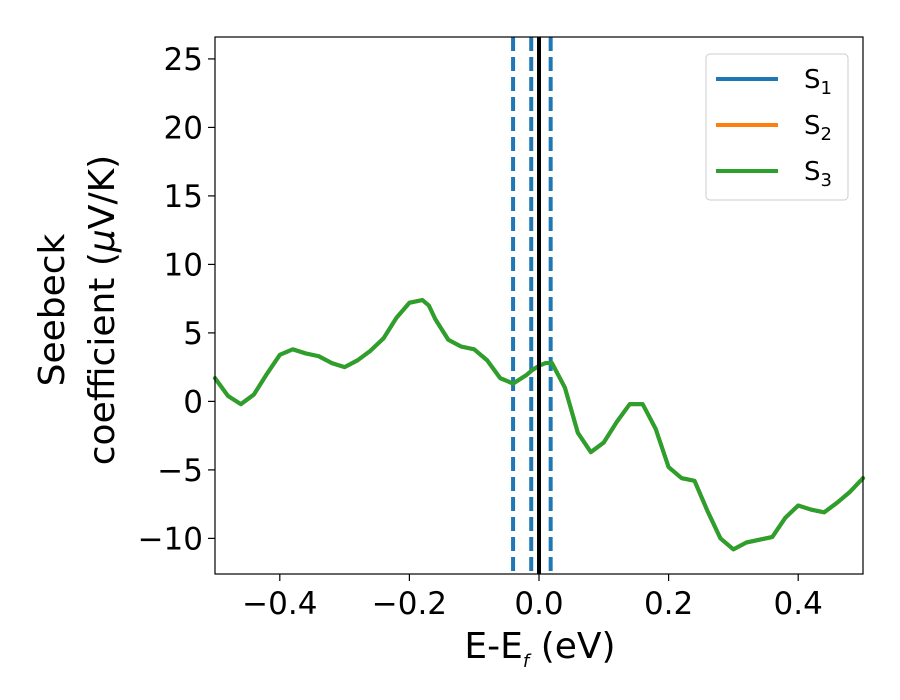 Image resolution: width=900 pixels, height=700 pixels. Describe the element at coordinates (527, 661) in the screenshot. I see `x-axis-label-sub: f` at that location.